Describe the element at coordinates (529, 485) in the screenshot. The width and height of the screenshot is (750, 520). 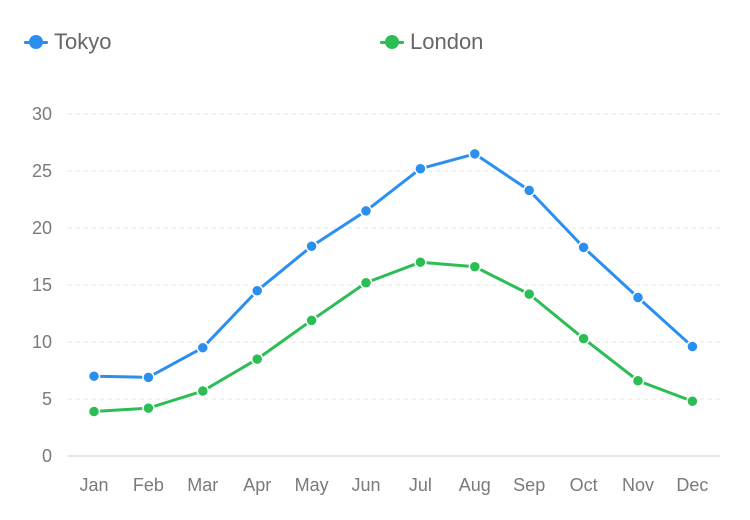
I see `x-tick-label: Sep` at that location.